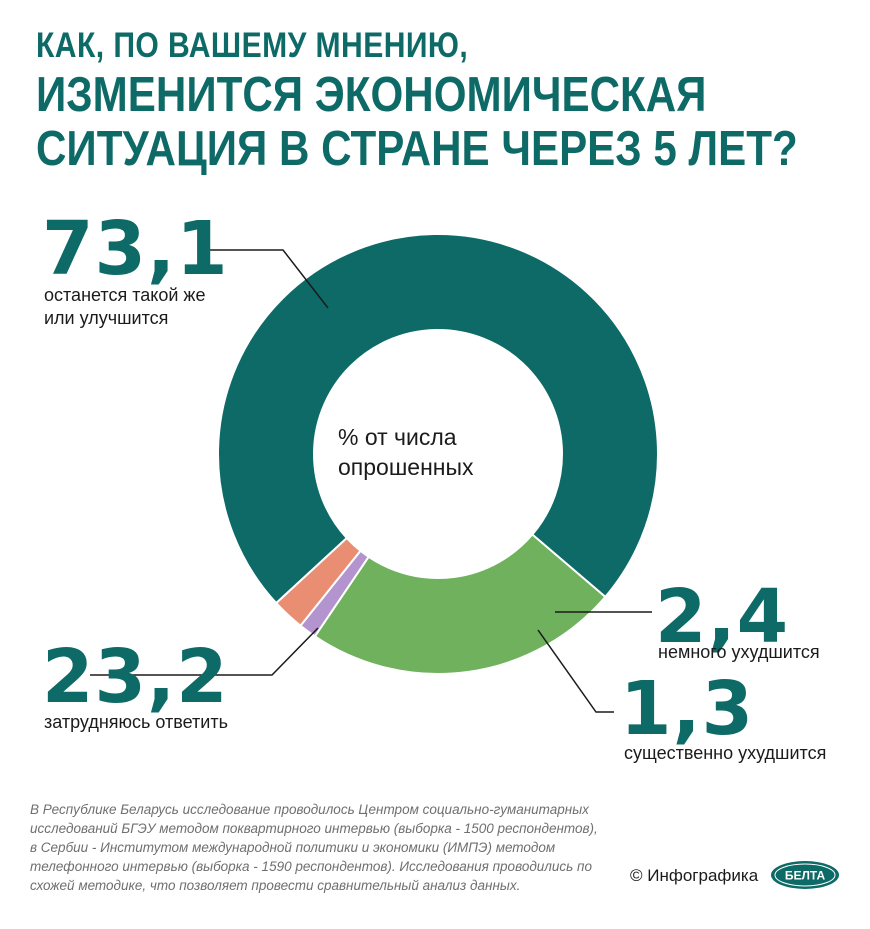 This screenshot has width=870, height=929. Describe the element at coordinates (406, 467) in the screenshot. I see `center-label-line-2: опрошенных` at that location.